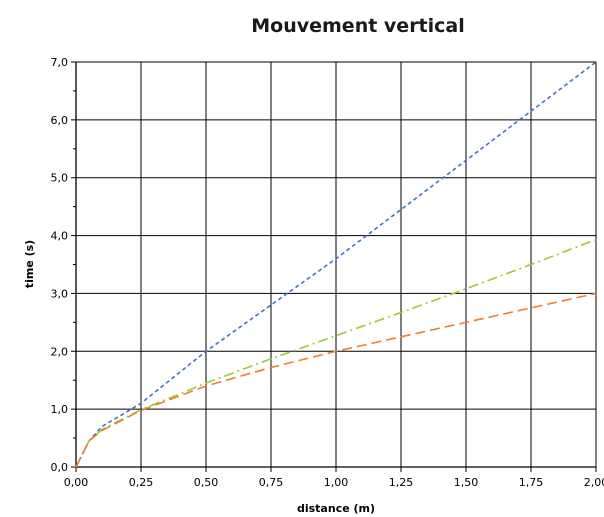 This screenshot has width=604, height=517. What do you see at coordinates (60, 62) in the screenshot?
I see `y-tick-label: 7,0` at bounding box center [60, 62].